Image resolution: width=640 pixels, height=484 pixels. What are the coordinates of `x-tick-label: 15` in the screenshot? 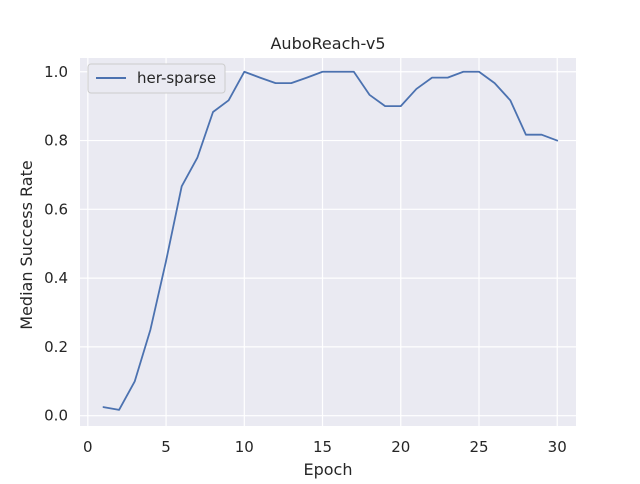 It's located at (322, 447).